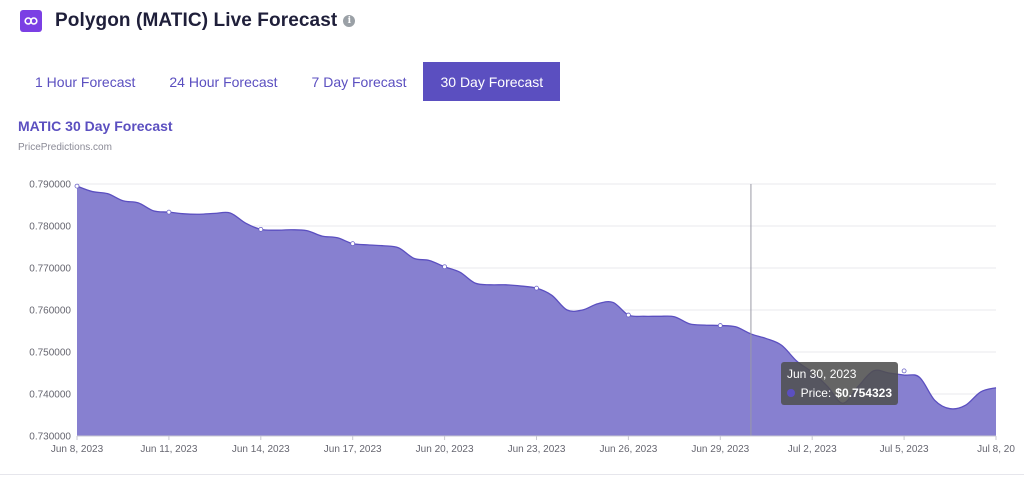 The height and width of the screenshot is (478, 1024). What do you see at coordinates (512, 474) in the screenshot?
I see `divider` at bounding box center [512, 474].